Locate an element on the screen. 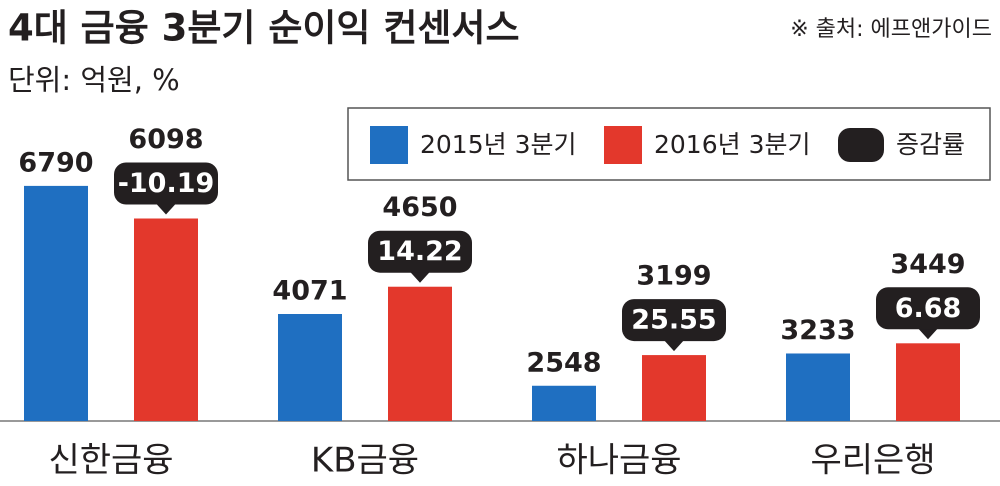 Image resolution: width=1000 pixels, height=486 pixels. x-tick-label: 우리은행 is located at coordinates (872, 461).